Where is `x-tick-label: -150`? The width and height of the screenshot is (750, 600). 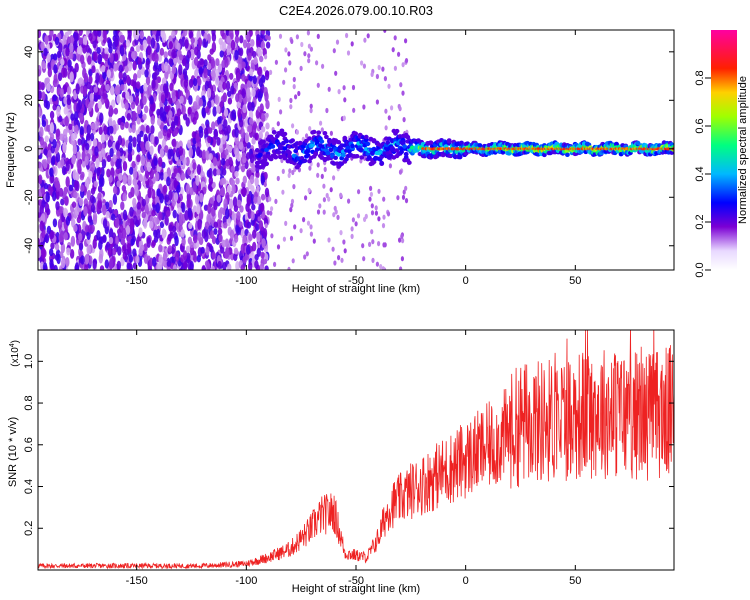
x-tick-label: -150 is located at coordinates (137, 581).